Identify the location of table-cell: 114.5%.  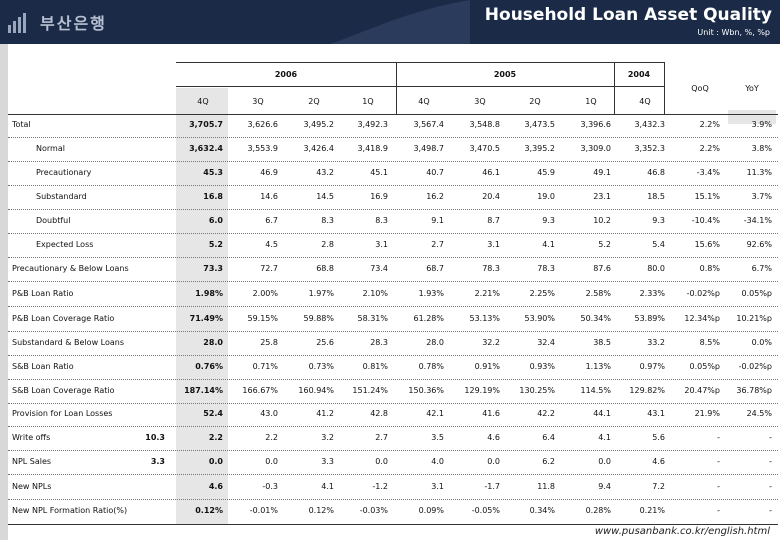
(595, 390).